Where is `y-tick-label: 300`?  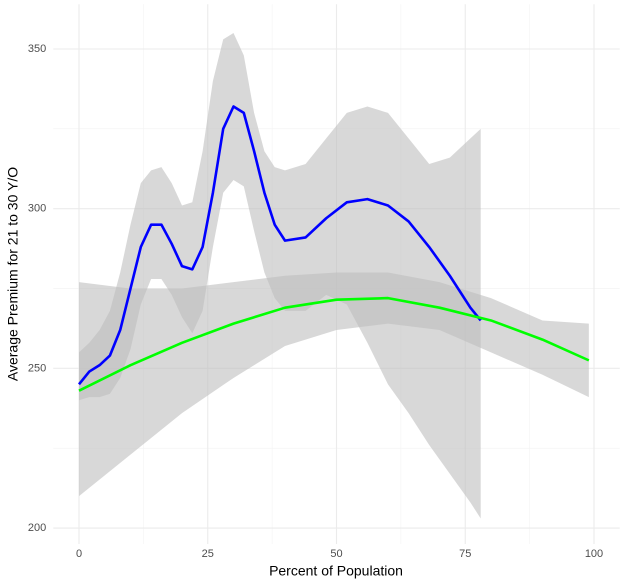 y-tick-label: 300 is located at coordinates (37, 209).